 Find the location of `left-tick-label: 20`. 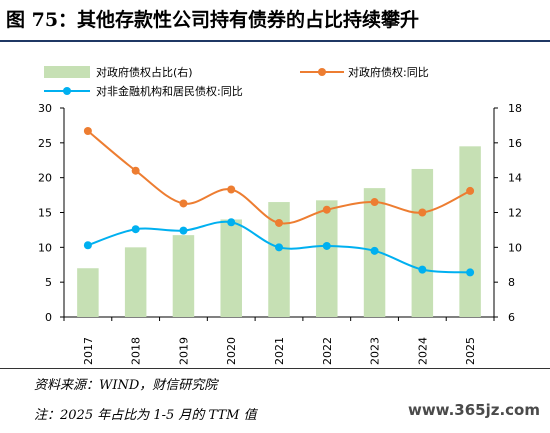

left-tick-label: 20 is located at coordinates (45, 178).